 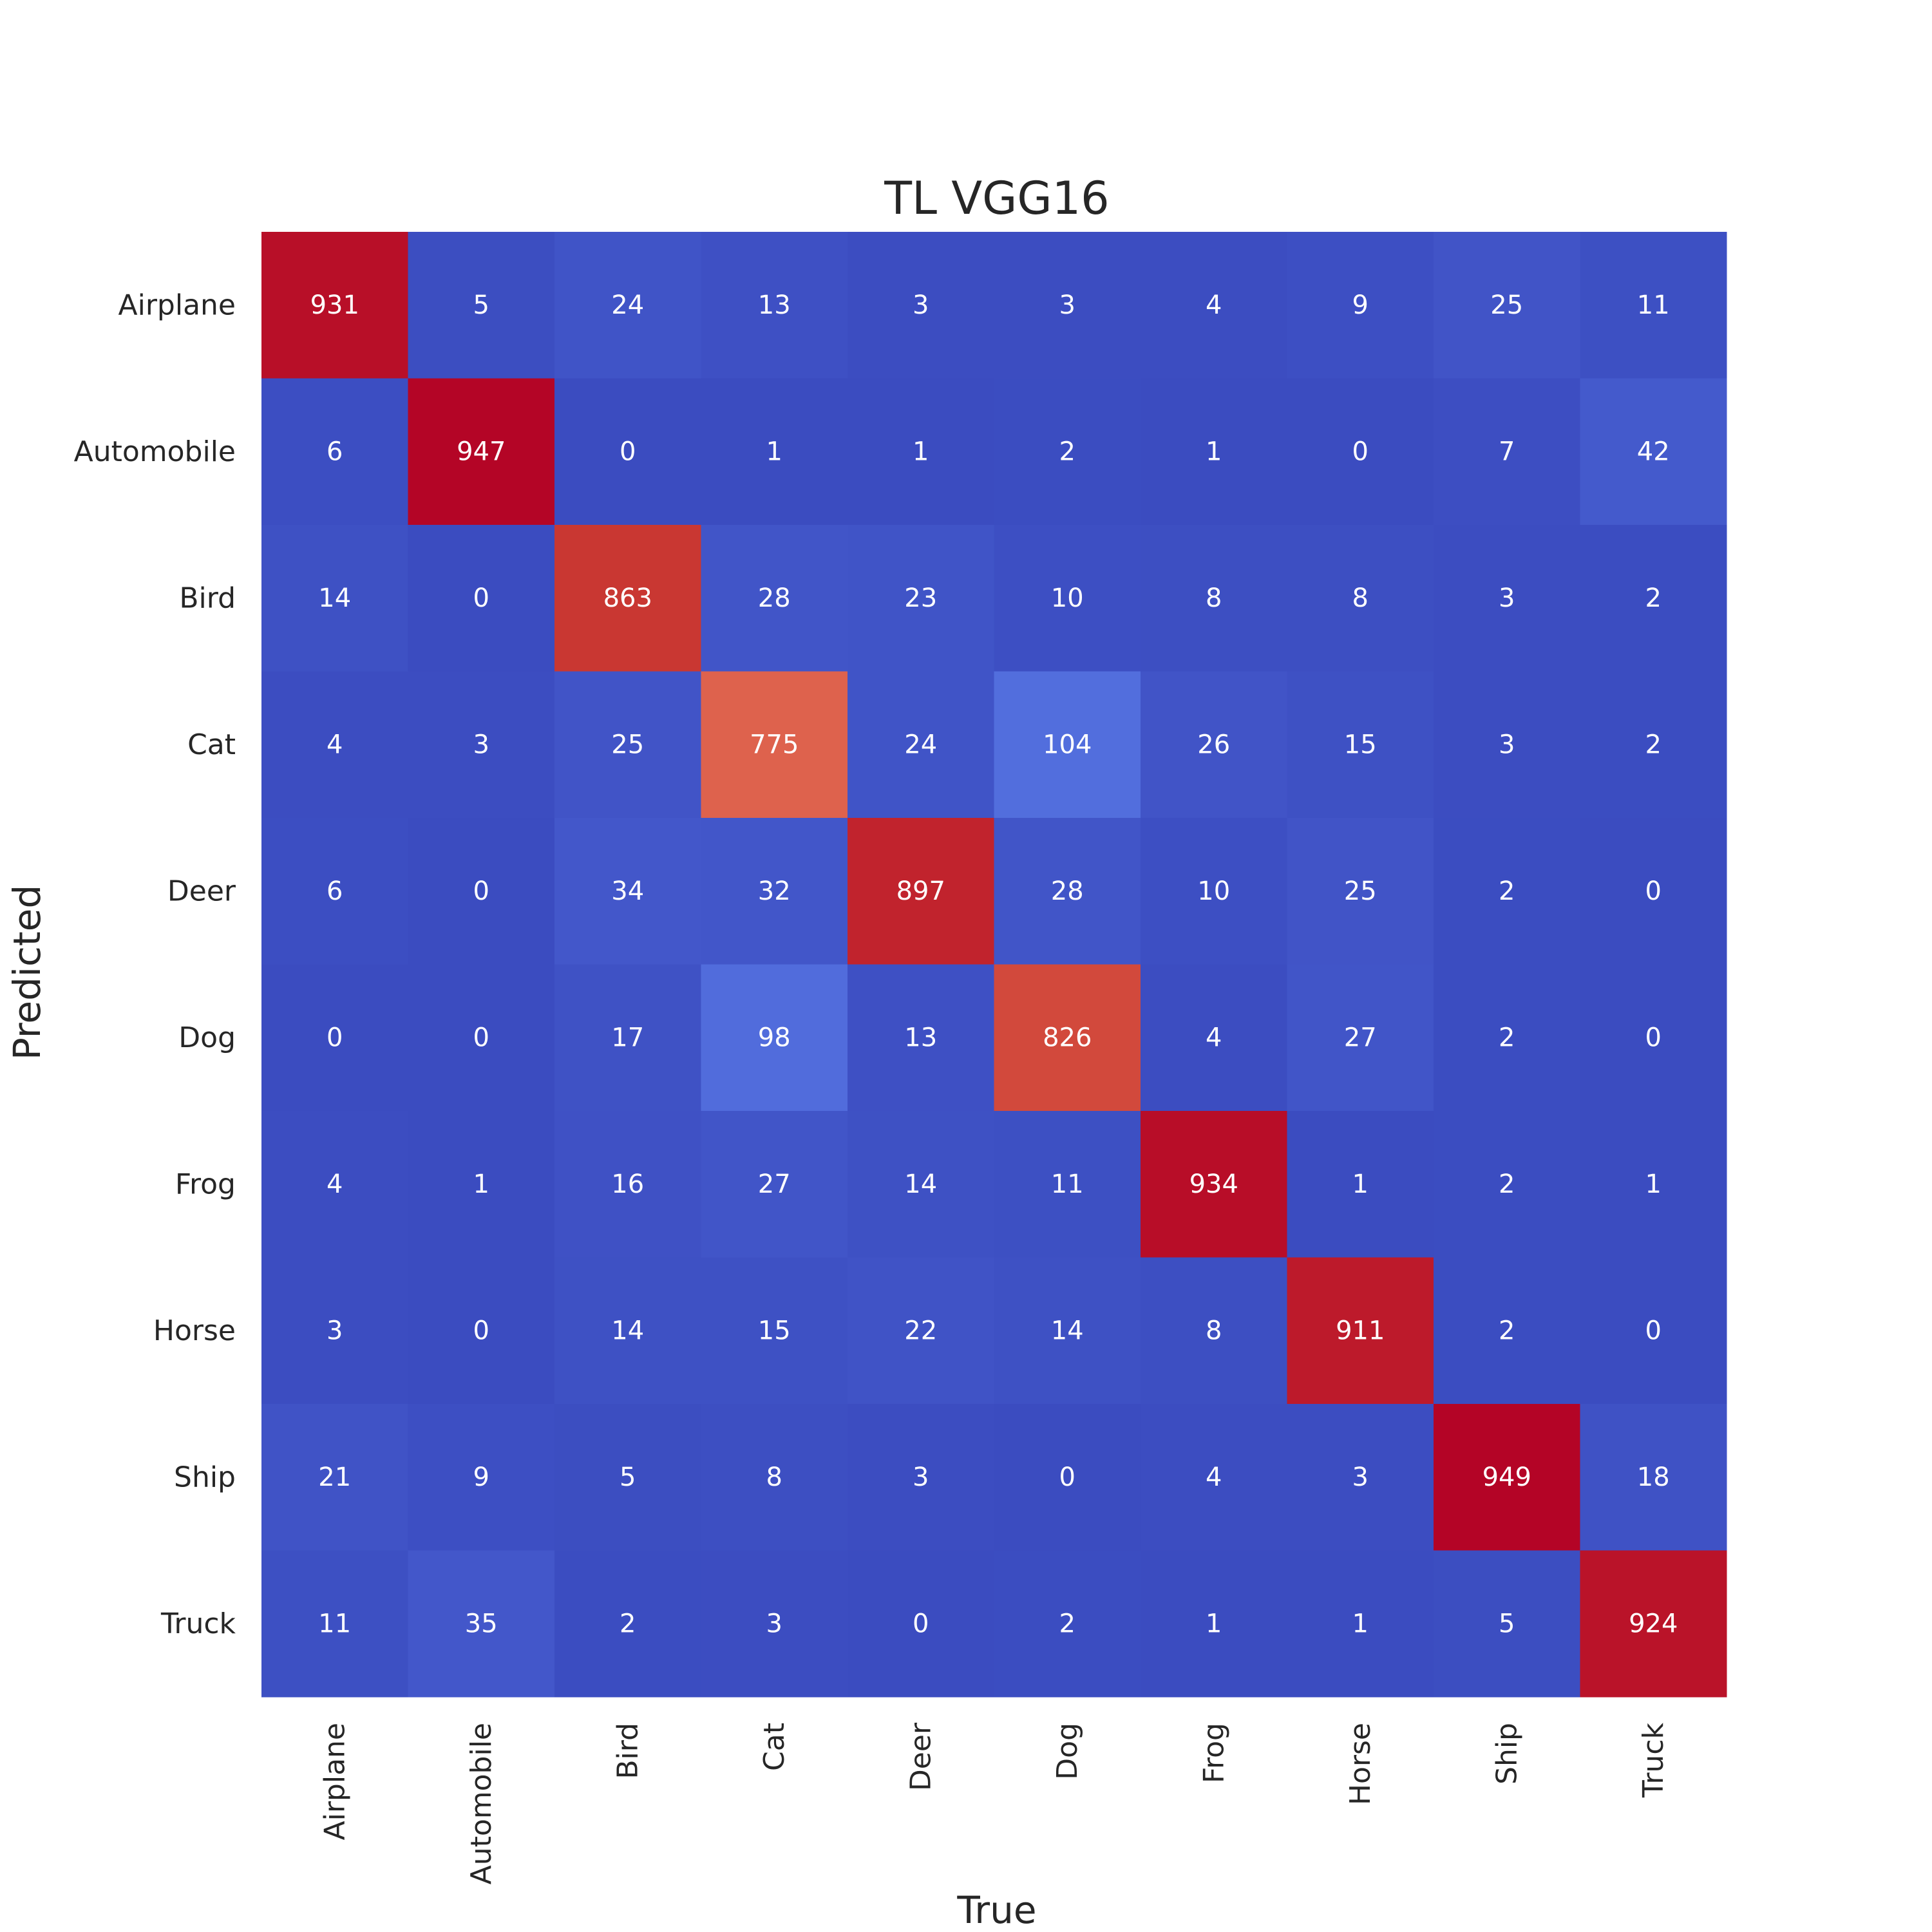 I want to click on cell-value-label: 15, so click(x=1360, y=745).